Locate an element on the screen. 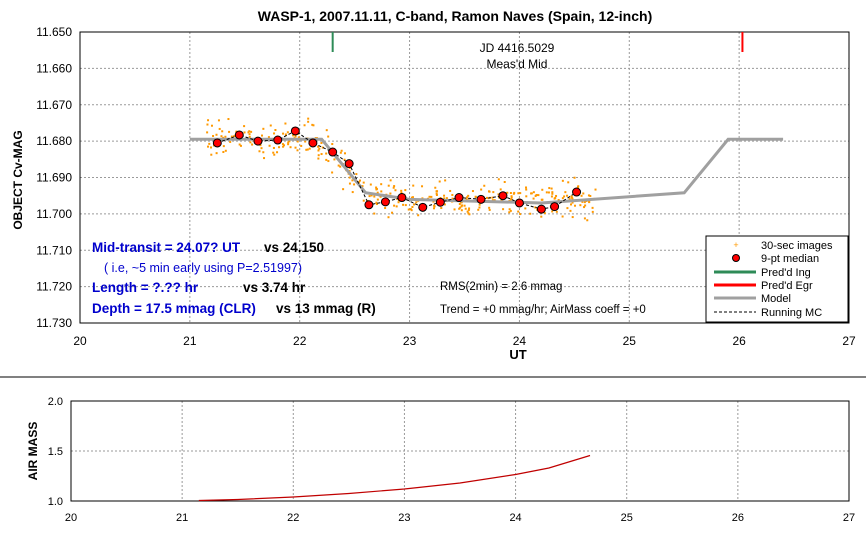 The width and height of the screenshot is (866, 533). airmass-y-ticks: 1.0 1.5 2.0 is located at coordinates (55, 452).